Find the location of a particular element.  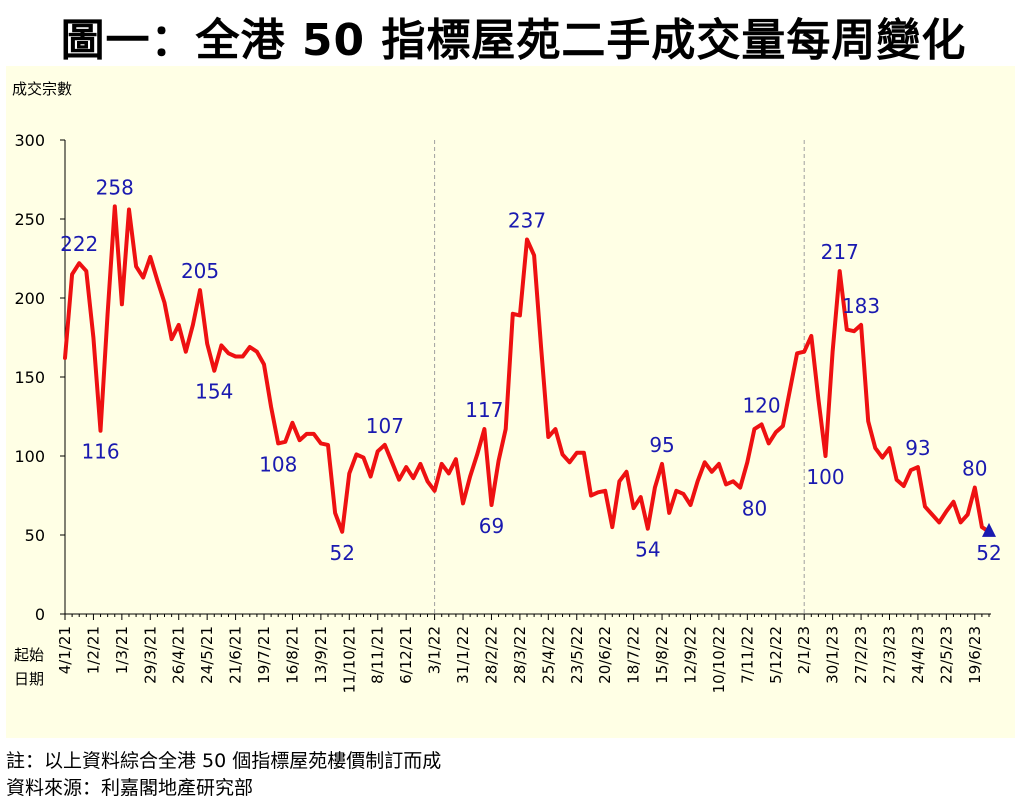

data-label: 120 is located at coordinates (761, 405).